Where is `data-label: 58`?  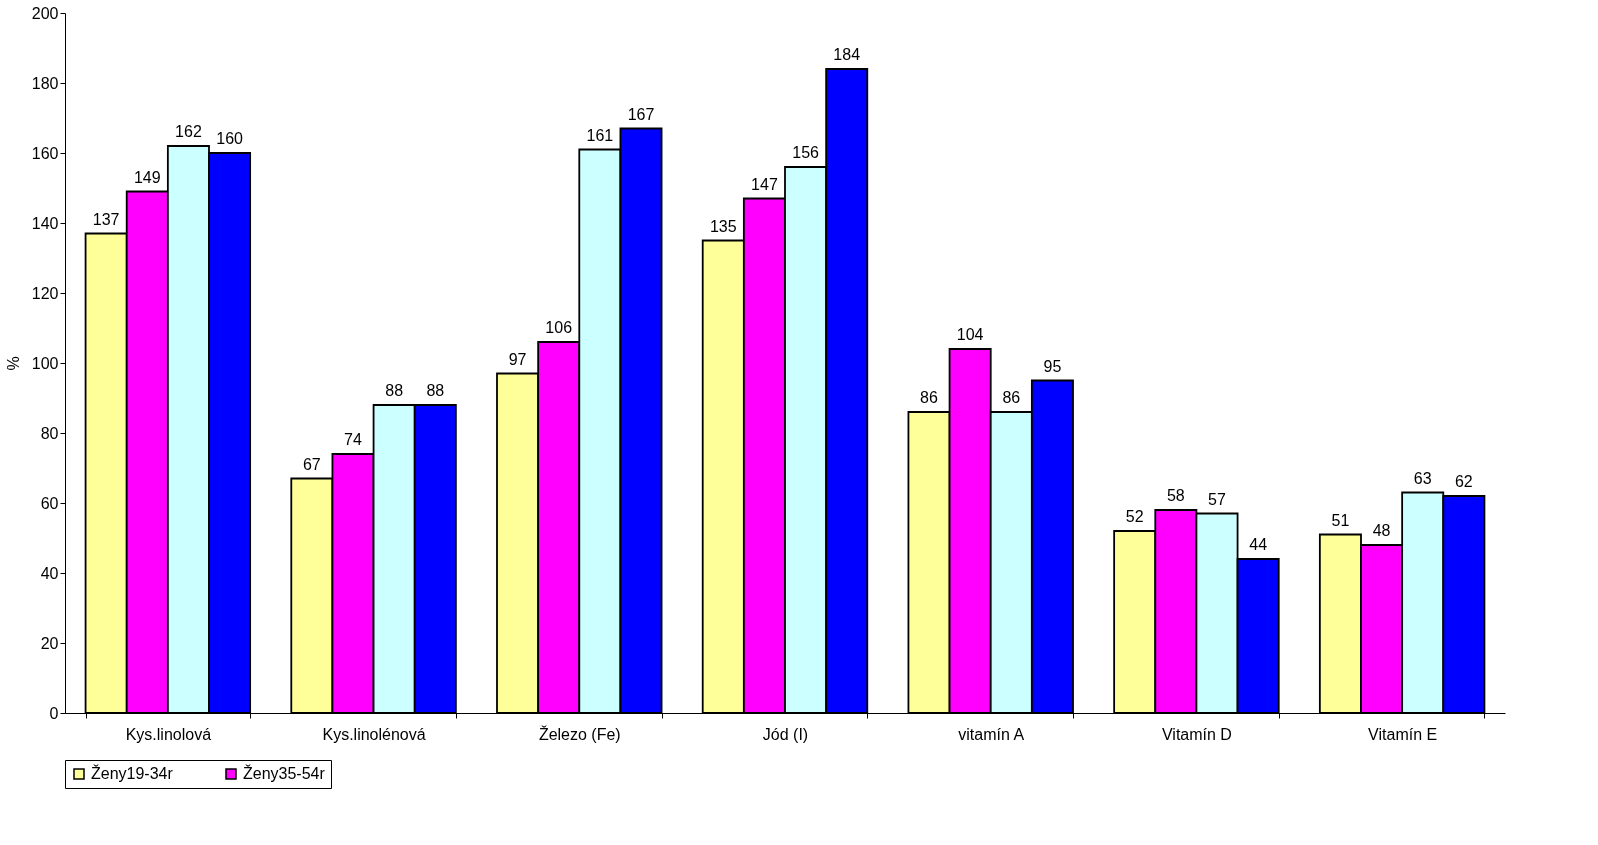 data-label: 58 is located at coordinates (1175, 495).